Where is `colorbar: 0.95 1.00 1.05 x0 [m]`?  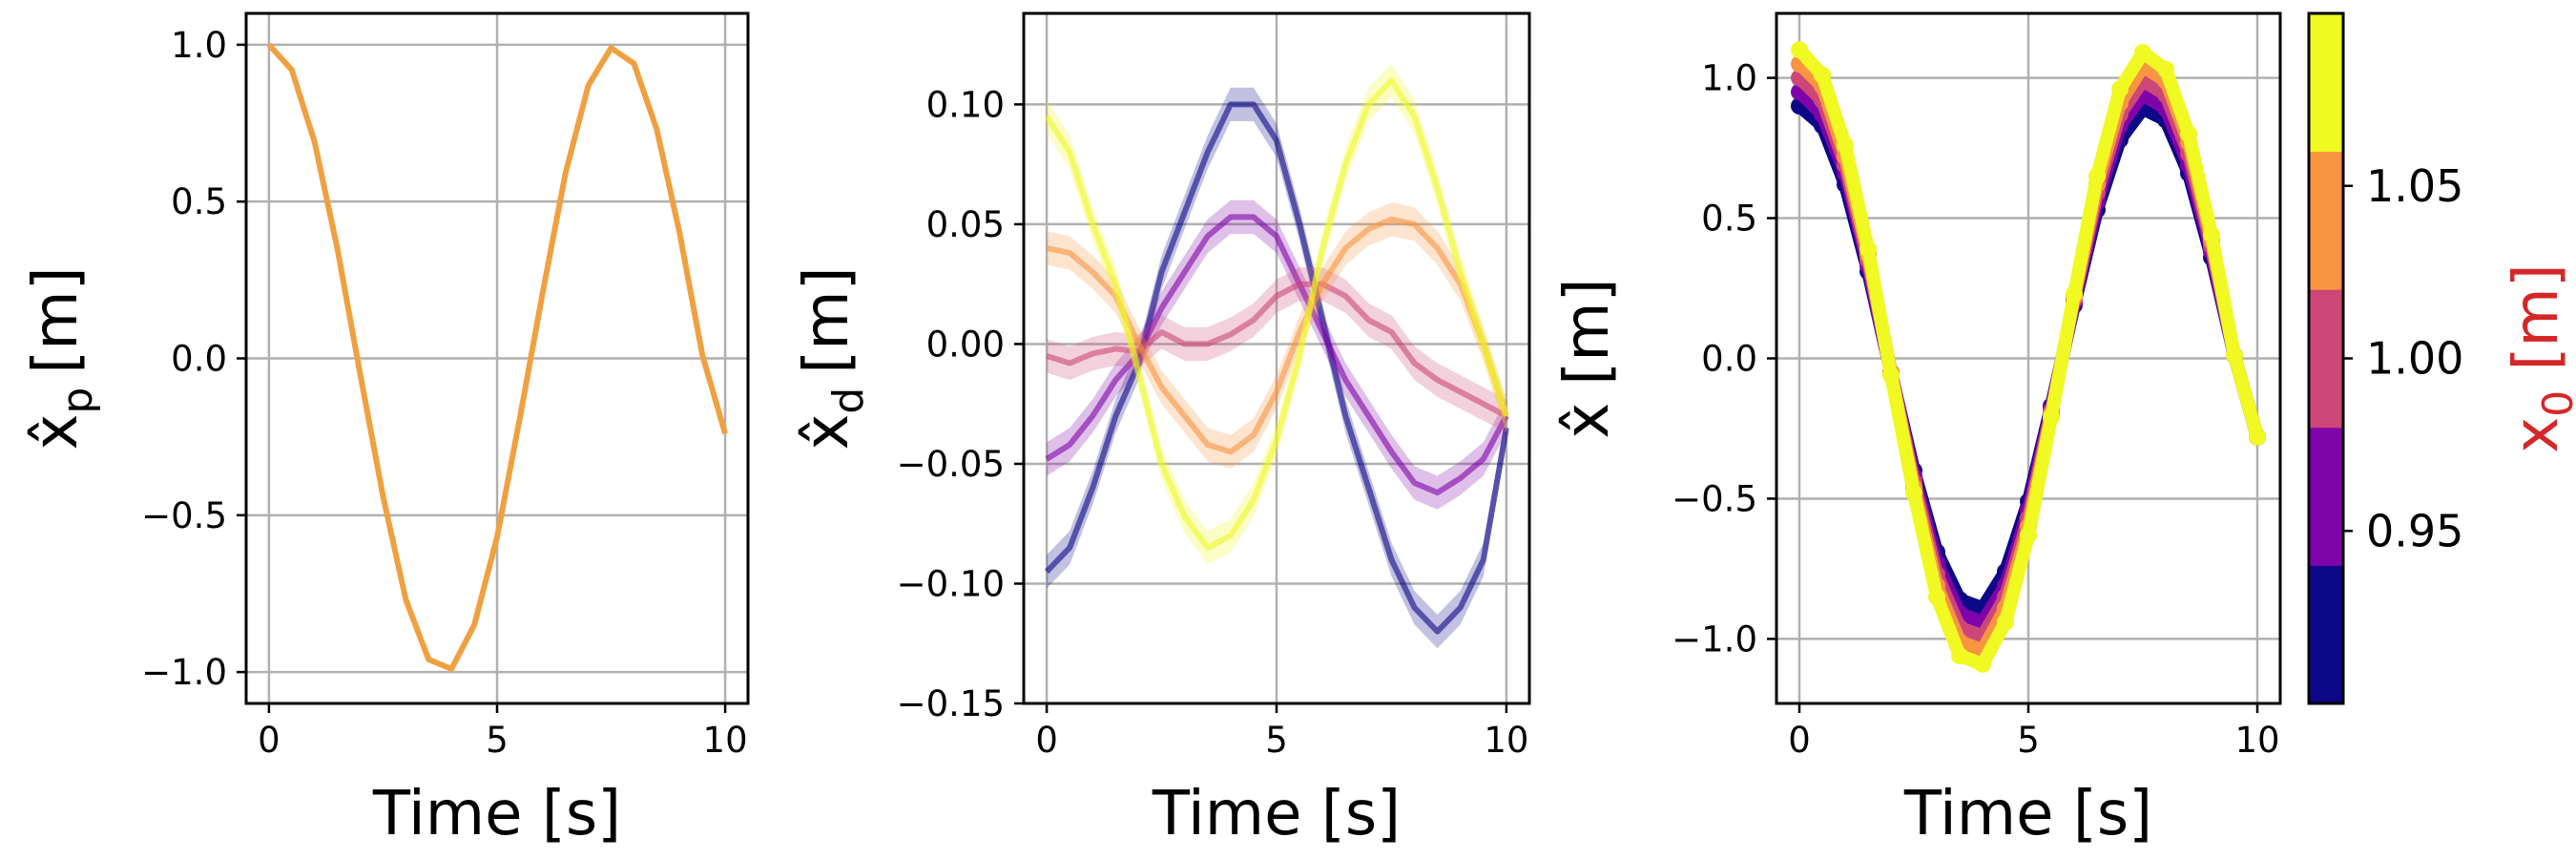 colorbar: 0.95 1.00 1.05 x0 [m] is located at coordinates (2441, 358).